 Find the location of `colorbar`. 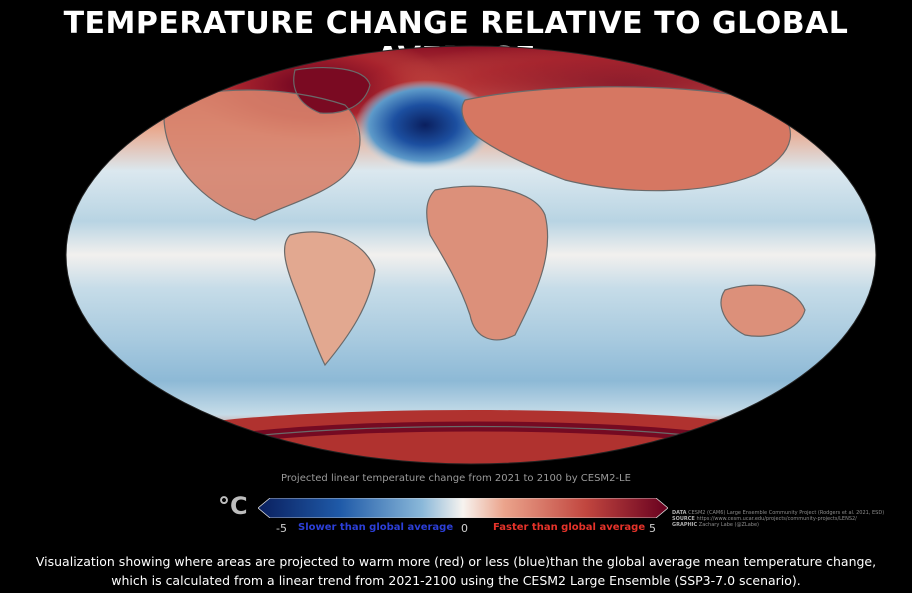

colorbar is located at coordinates (463, 508).